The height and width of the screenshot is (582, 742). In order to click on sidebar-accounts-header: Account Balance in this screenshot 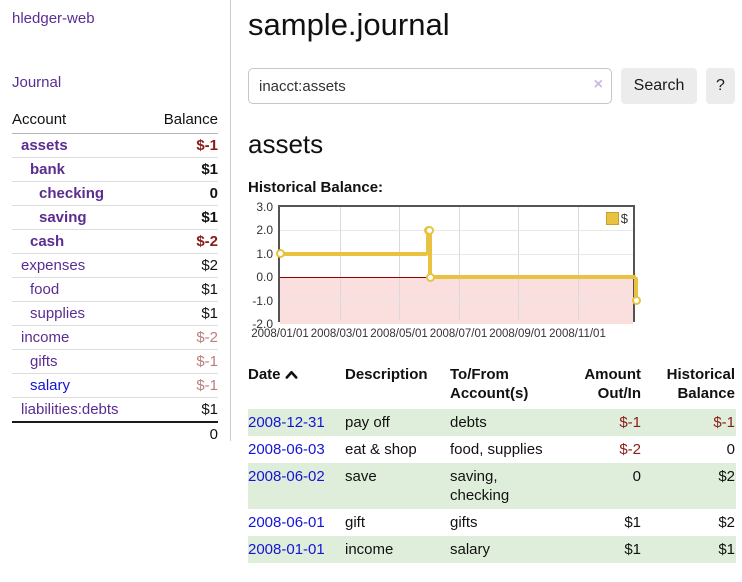, I will do `click(115, 121)`.